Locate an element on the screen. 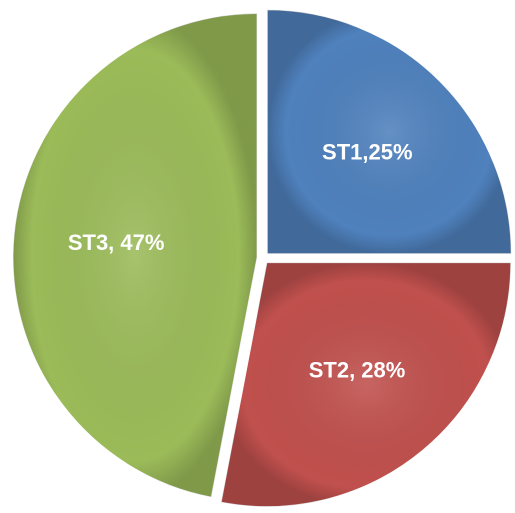 The image size is (515, 513). data-label: ST2, 28% is located at coordinates (357, 369).